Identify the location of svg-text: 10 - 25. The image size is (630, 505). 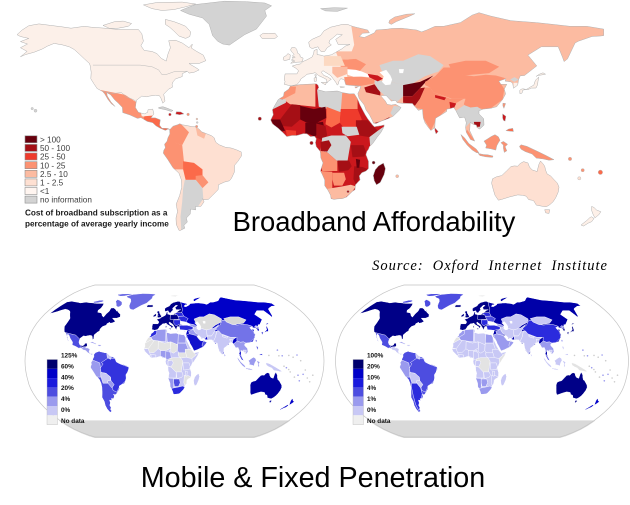
(53, 165).